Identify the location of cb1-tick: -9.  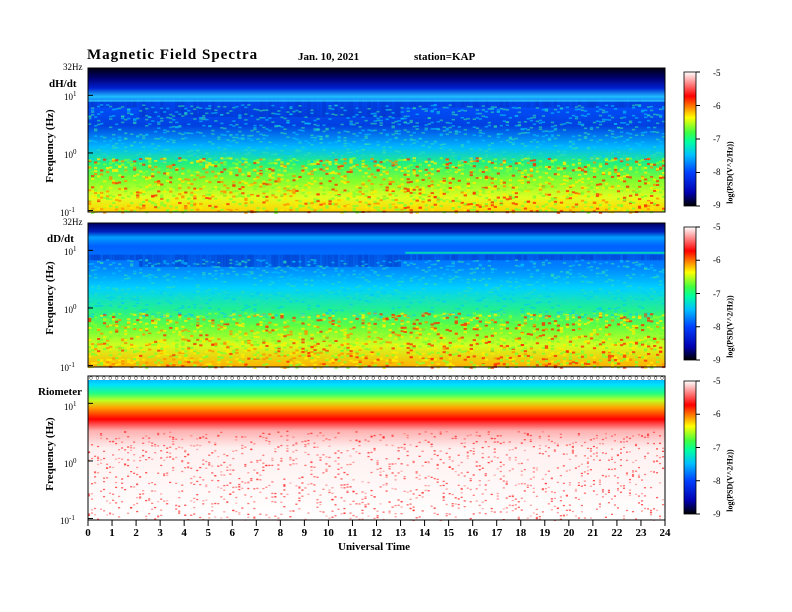
(717, 205).